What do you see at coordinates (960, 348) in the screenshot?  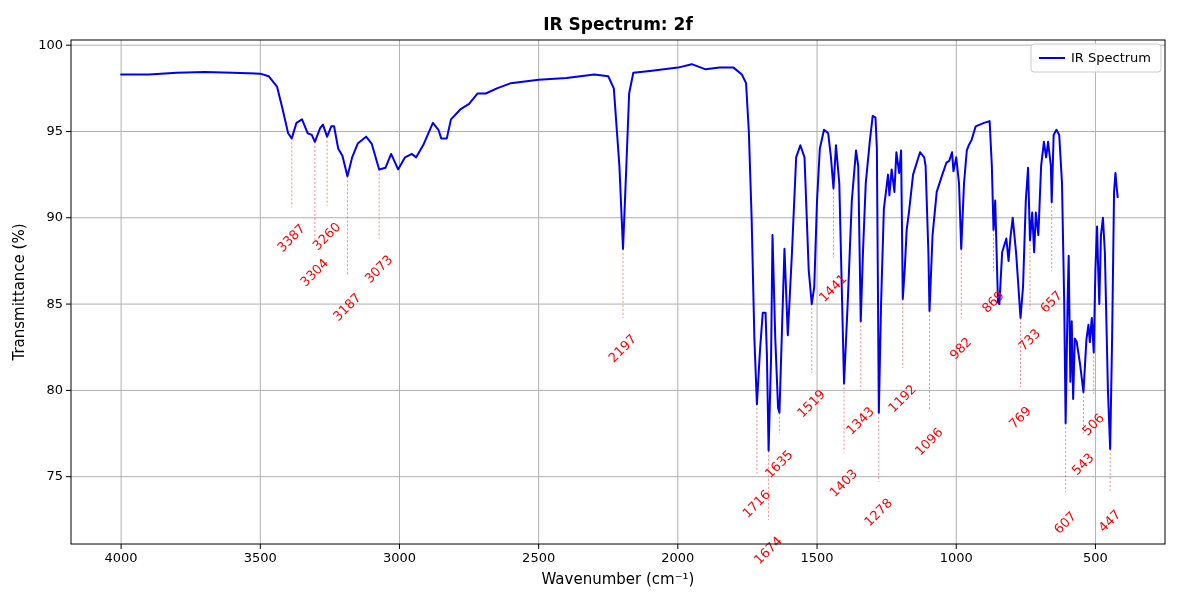 I see `annotation: 982` at bounding box center [960, 348].